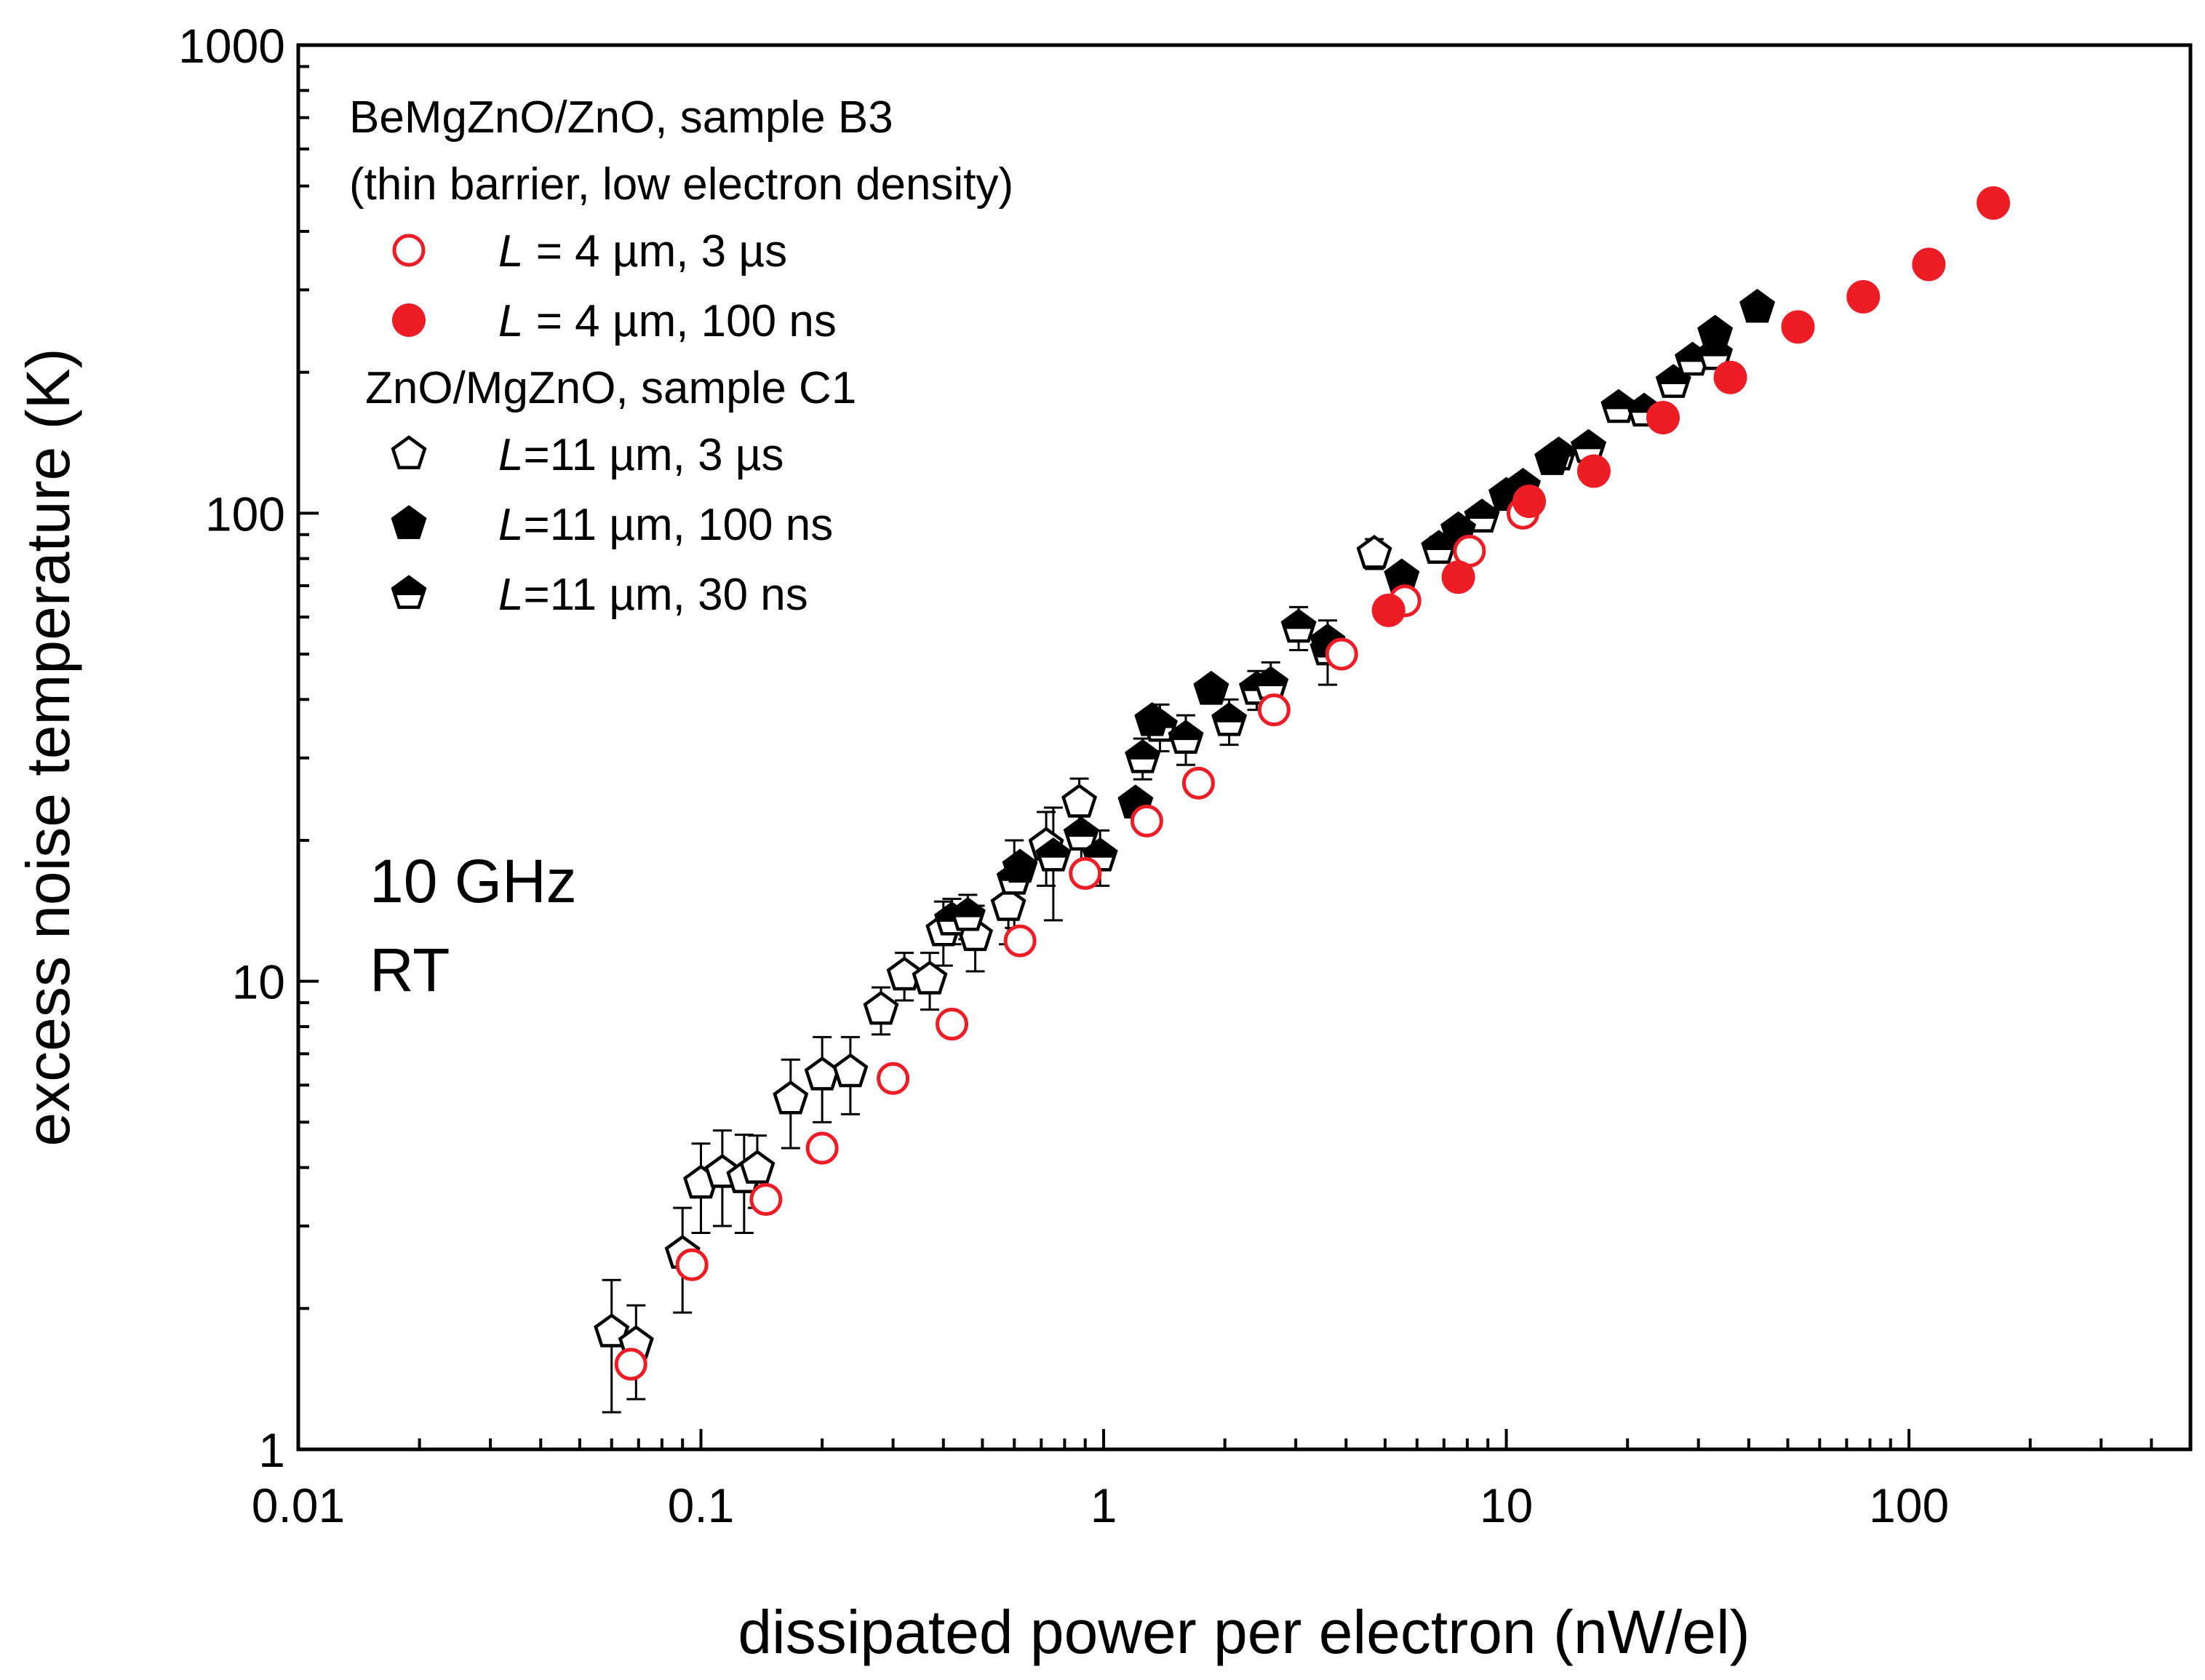 The width and height of the screenshot is (2205, 1680). Describe the element at coordinates (610, 388) in the screenshot. I see `legend-group-header: ZnO/MgZnO, sample C1` at that location.